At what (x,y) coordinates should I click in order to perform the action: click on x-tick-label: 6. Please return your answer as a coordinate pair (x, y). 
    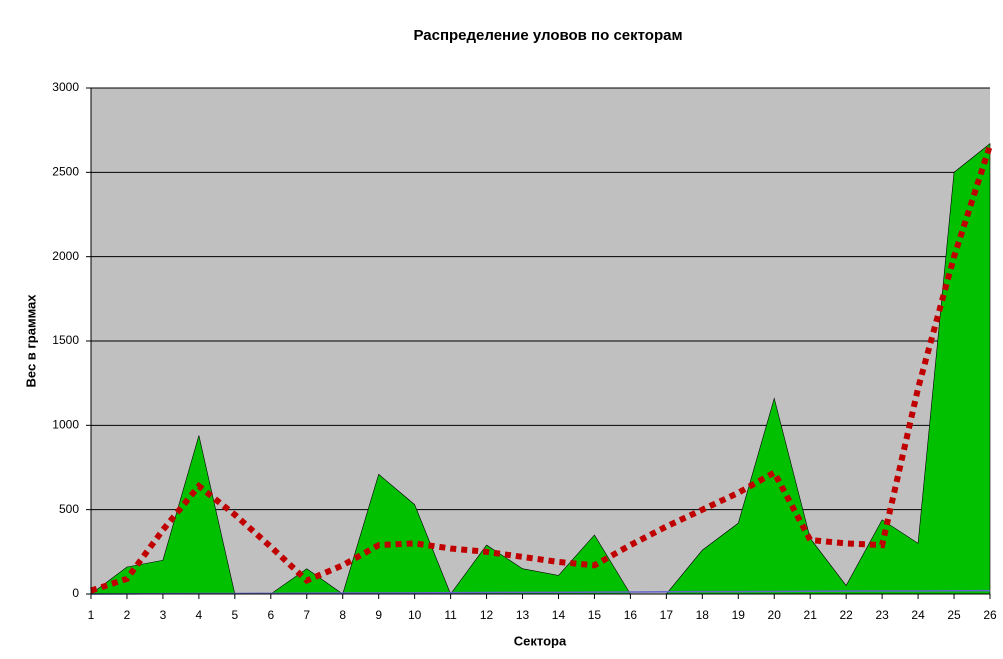
    Looking at the image, I should click on (270, 615).